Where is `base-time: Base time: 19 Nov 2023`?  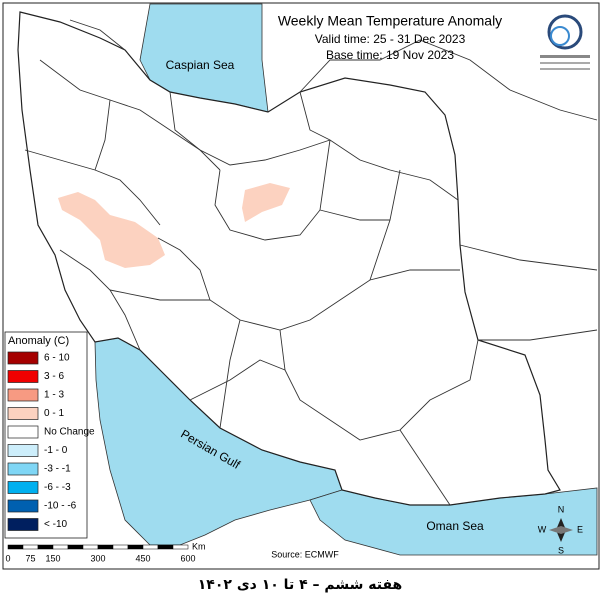
base-time: Base time: 19 Nov 2023 is located at coordinates (390, 55).